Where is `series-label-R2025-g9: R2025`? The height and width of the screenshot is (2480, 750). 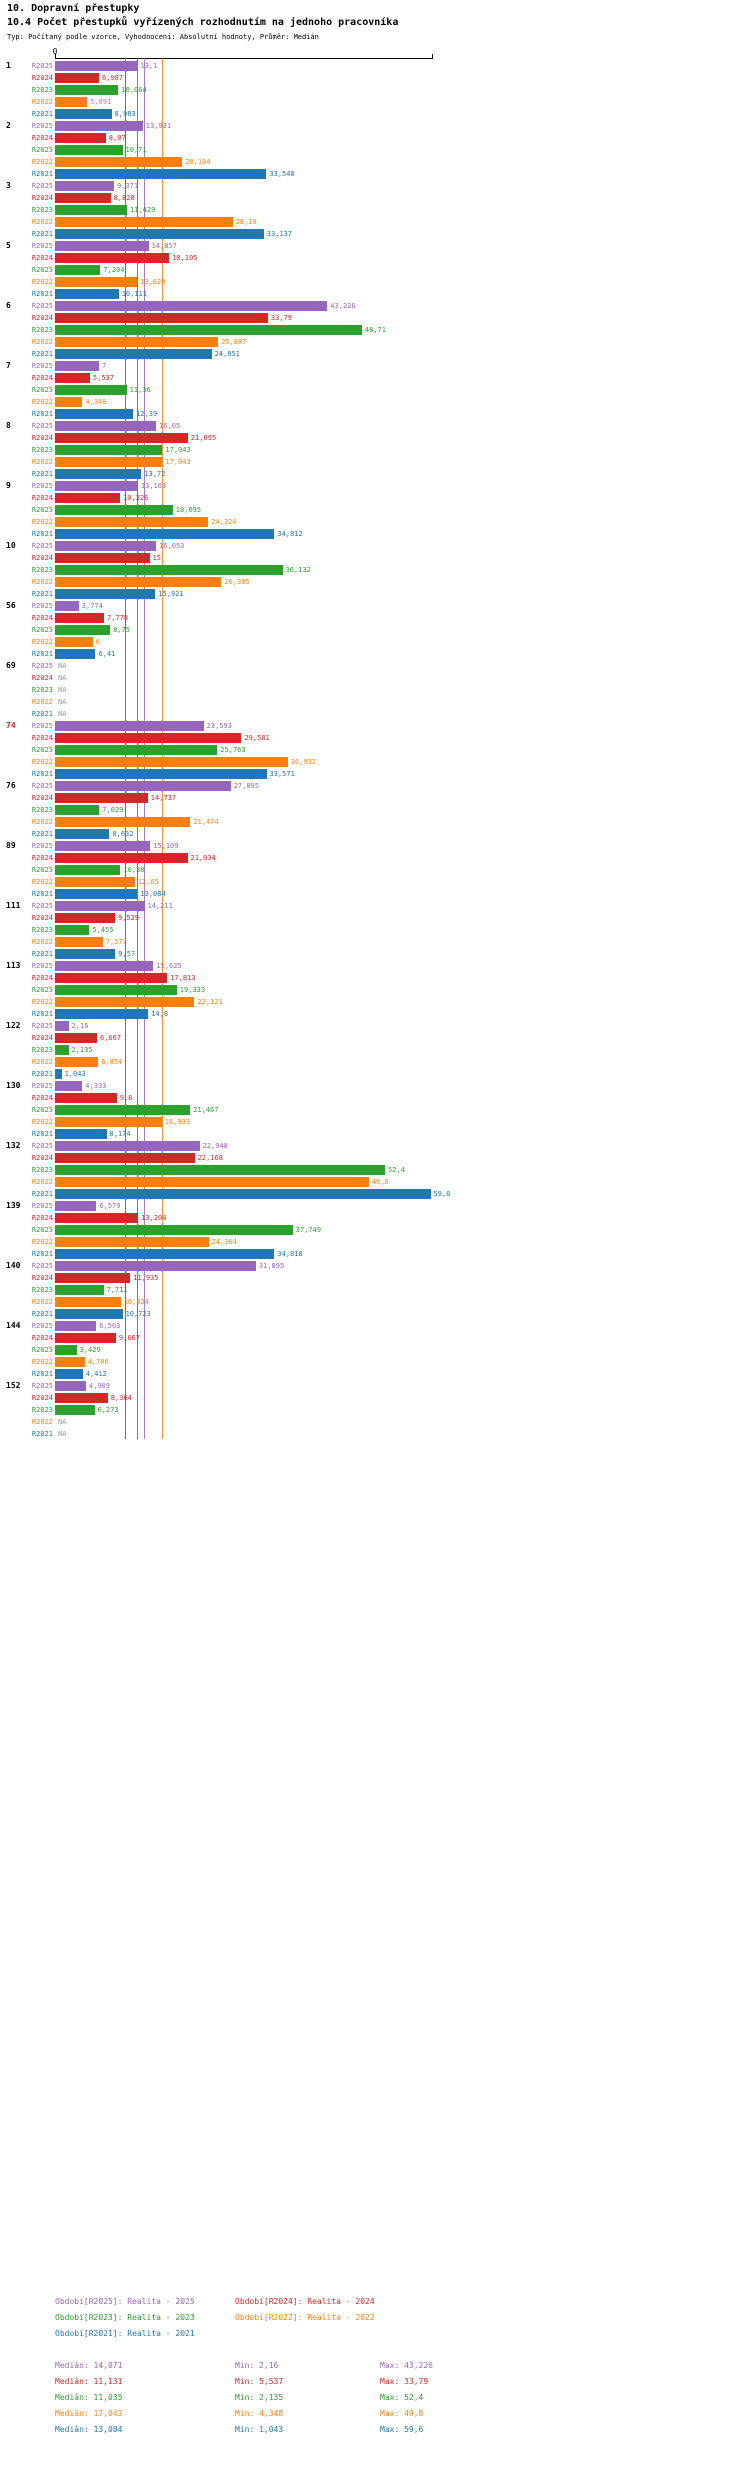 series-label-R2025-g9: R2025 is located at coordinates (42, 486).